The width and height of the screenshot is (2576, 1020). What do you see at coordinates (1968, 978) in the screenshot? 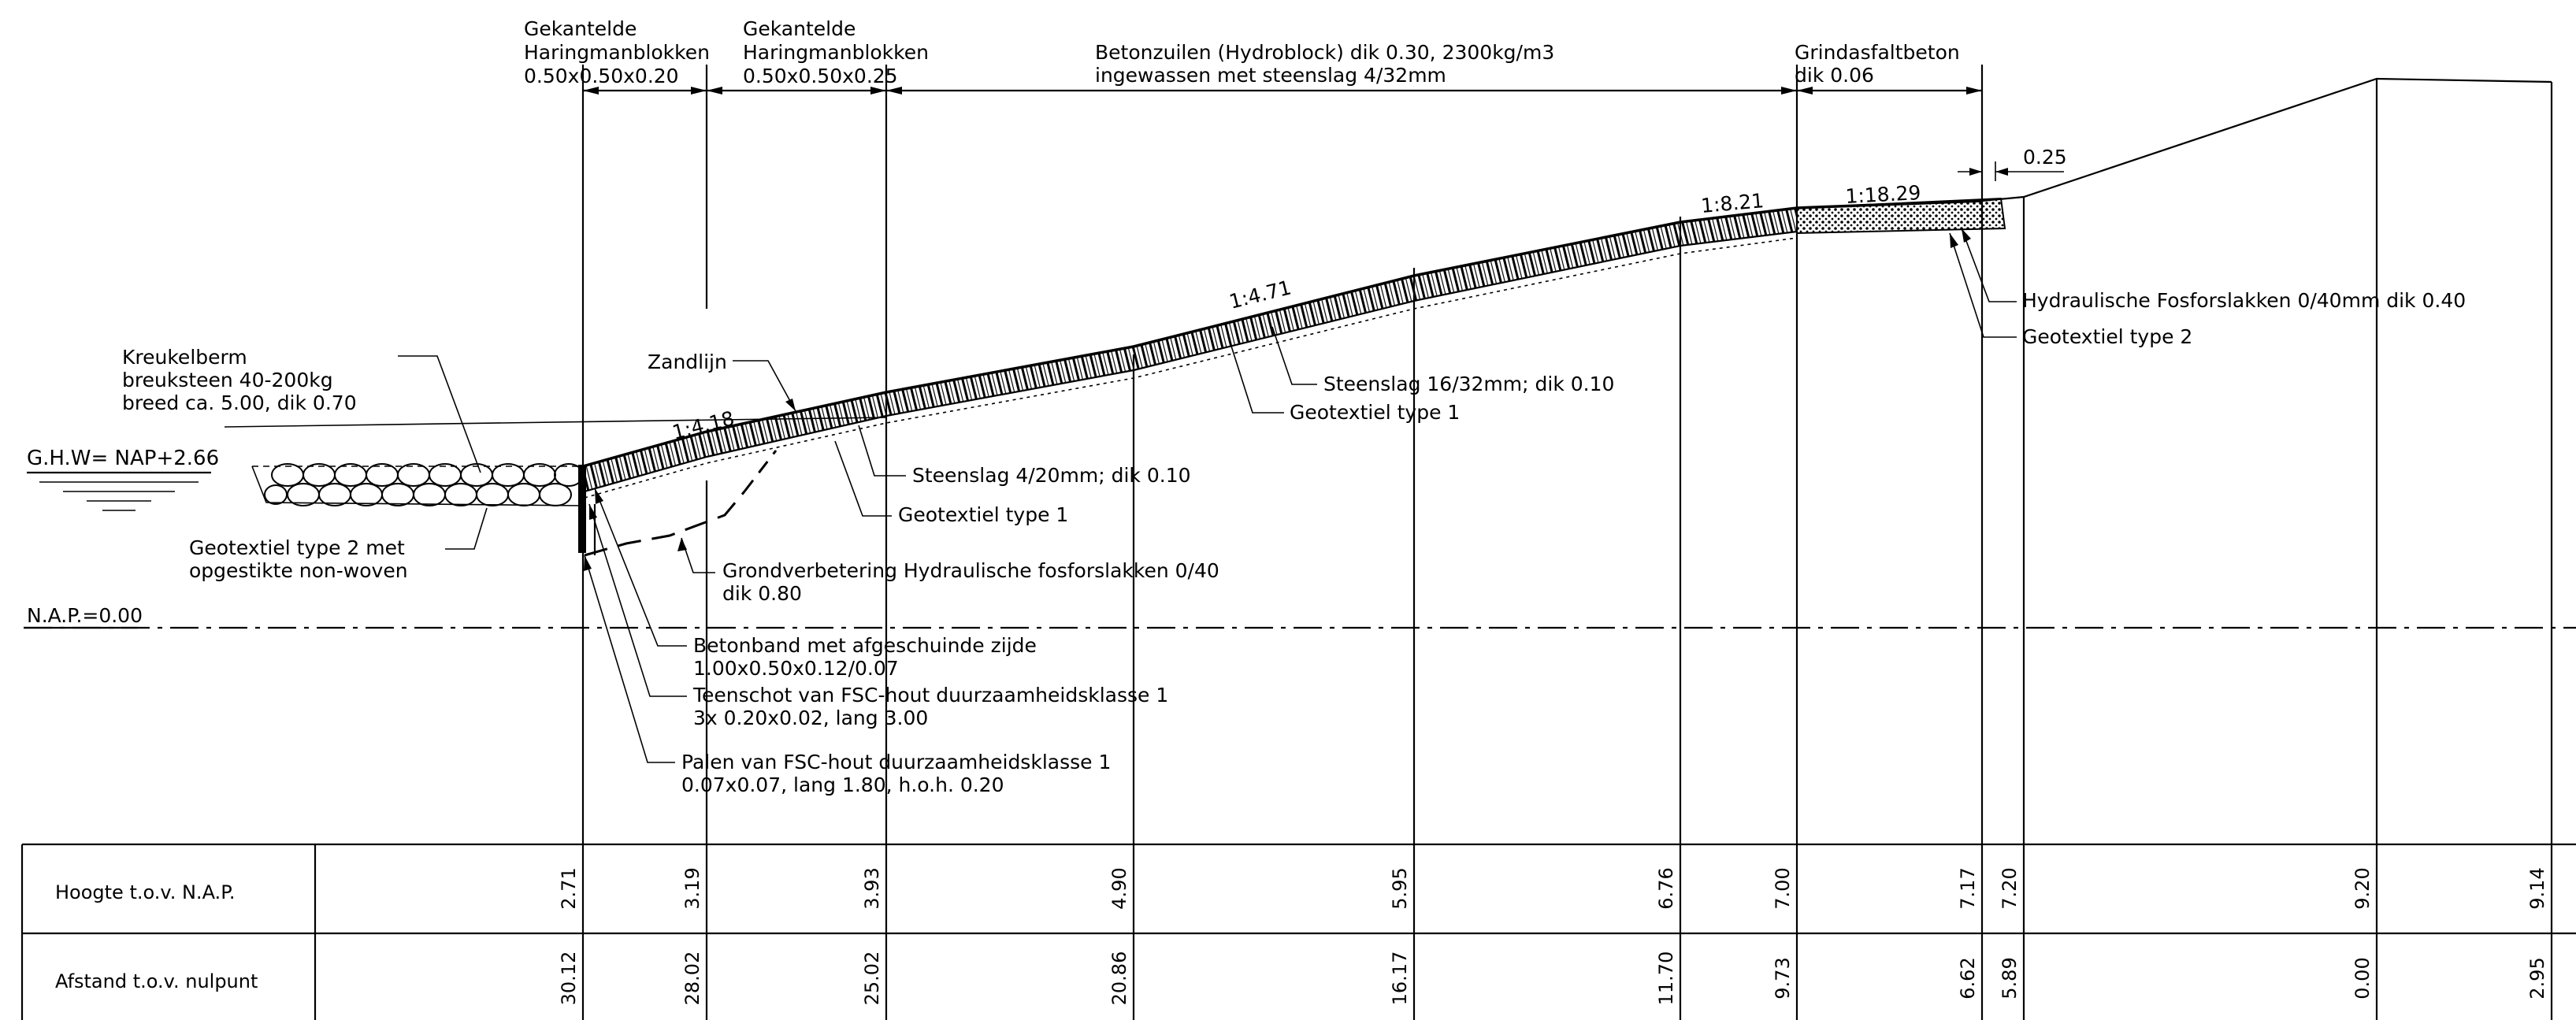
I see `table-cell-afstand: 6.62` at bounding box center [1968, 978].